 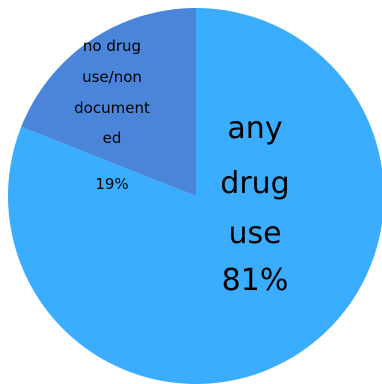 I want to click on slice-any-drug-use-label-line-2: drug, so click(x=254, y=183).